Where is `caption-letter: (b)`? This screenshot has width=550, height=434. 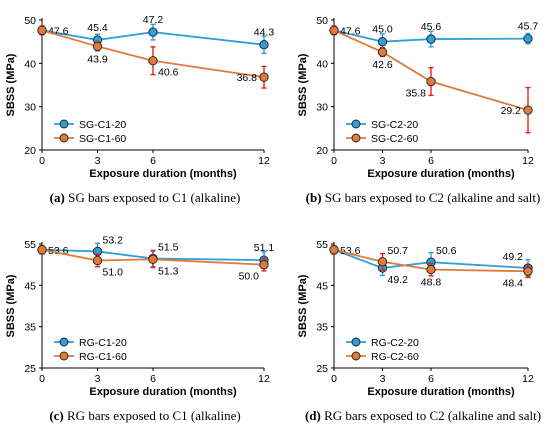
caption-letter: (b) is located at coordinates (314, 197).